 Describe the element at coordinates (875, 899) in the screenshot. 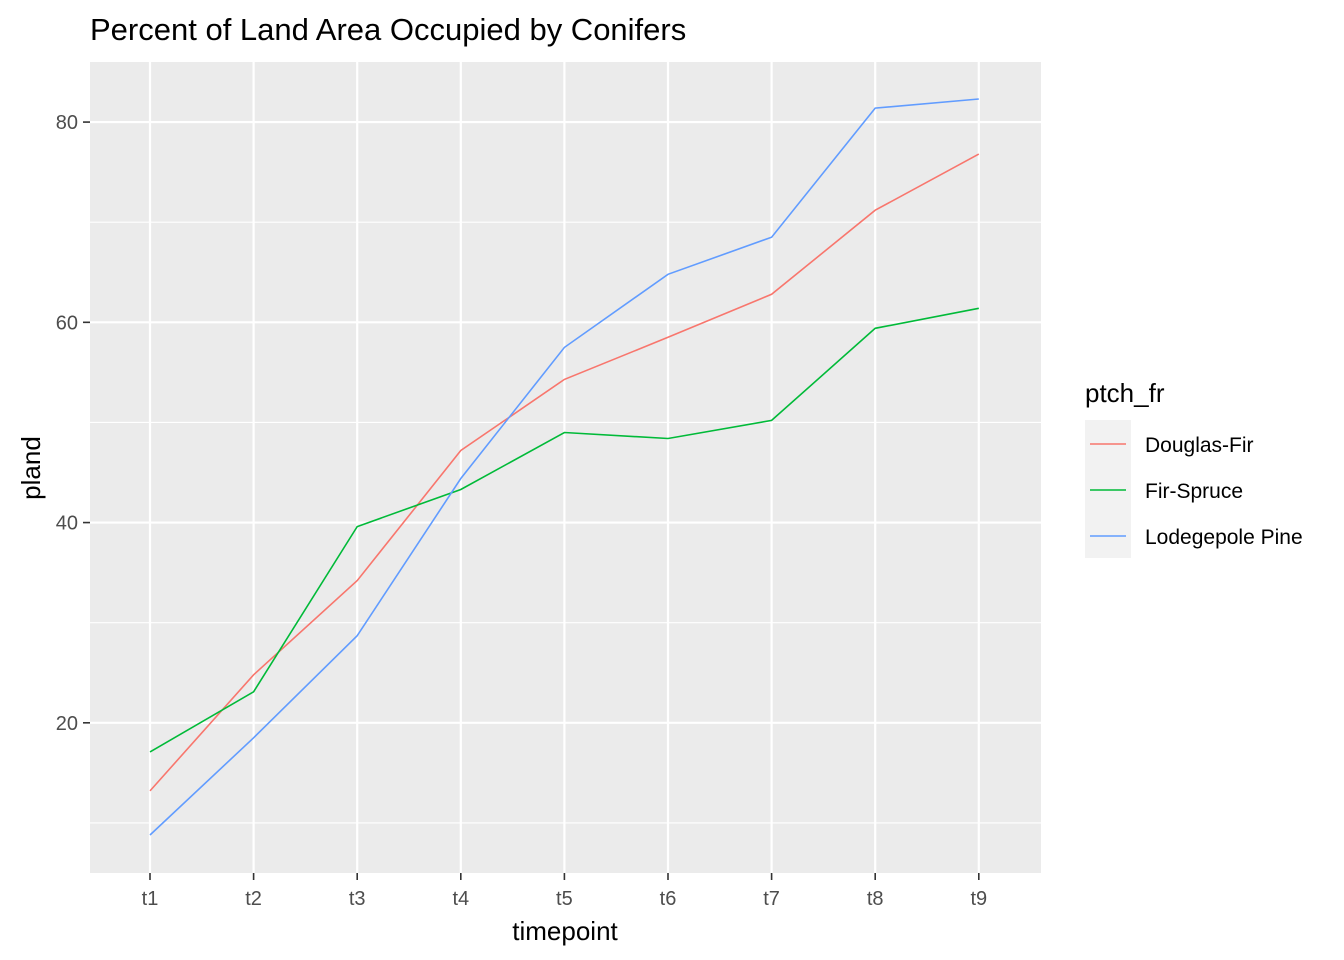

I see `x-tick-label: t8` at that location.